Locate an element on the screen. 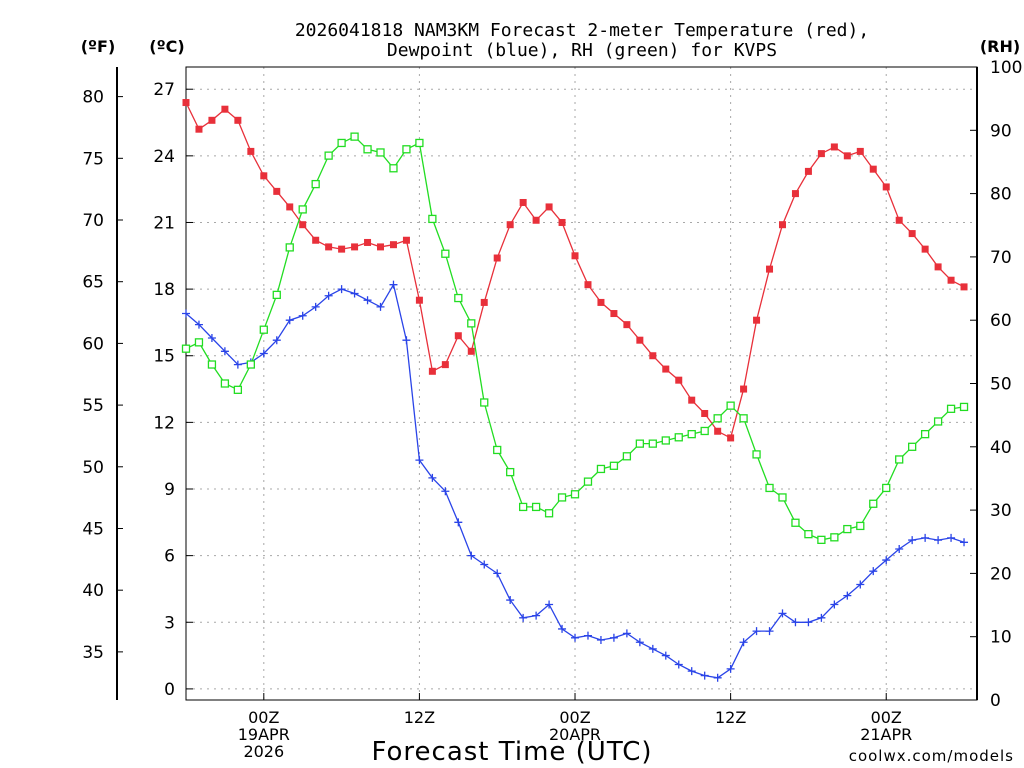 Image resolution: width=1024 pixels, height=768 pixels. fahrenheit-axis-label: (ºF) is located at coordinates (98, 46).